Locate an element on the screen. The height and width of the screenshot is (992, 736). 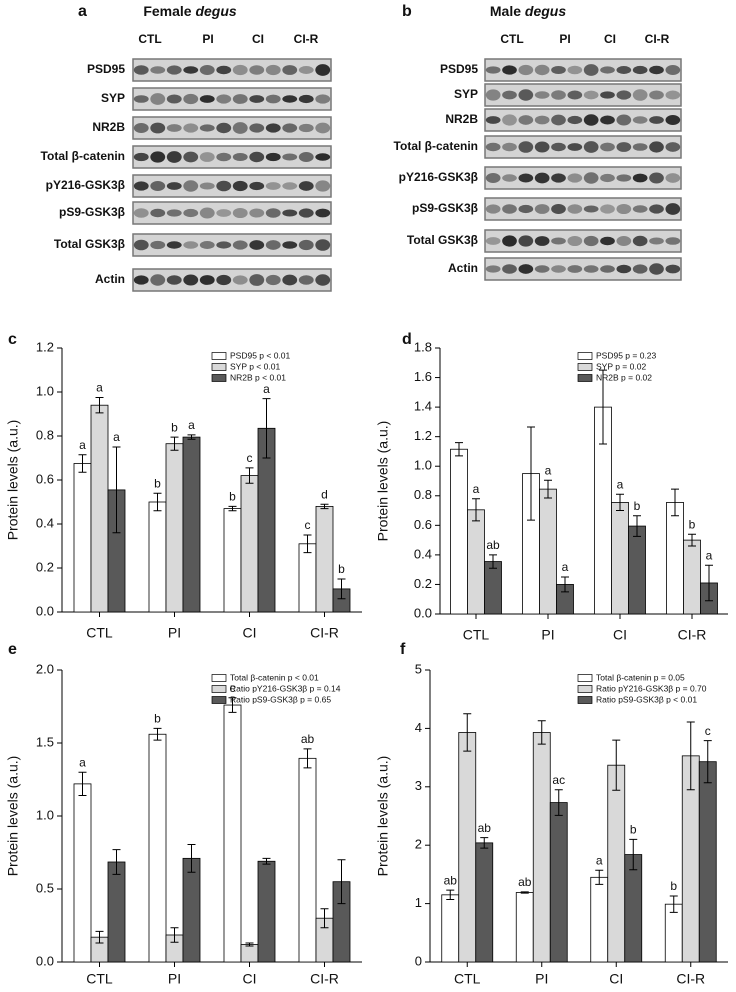
y-tick-label: 1.5 is located at coordinates (45, 741).